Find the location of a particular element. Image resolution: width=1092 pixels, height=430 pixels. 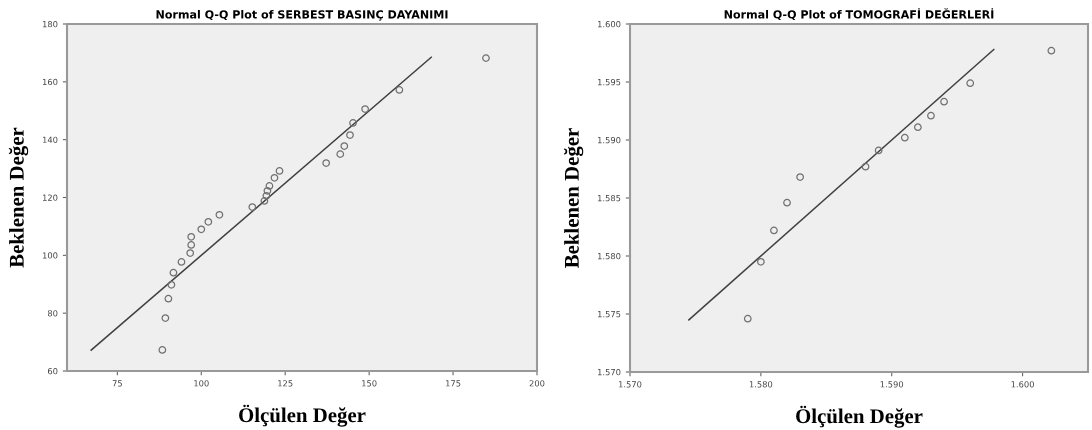

y-tick-label: 160 is located at coordinates (50, 82).